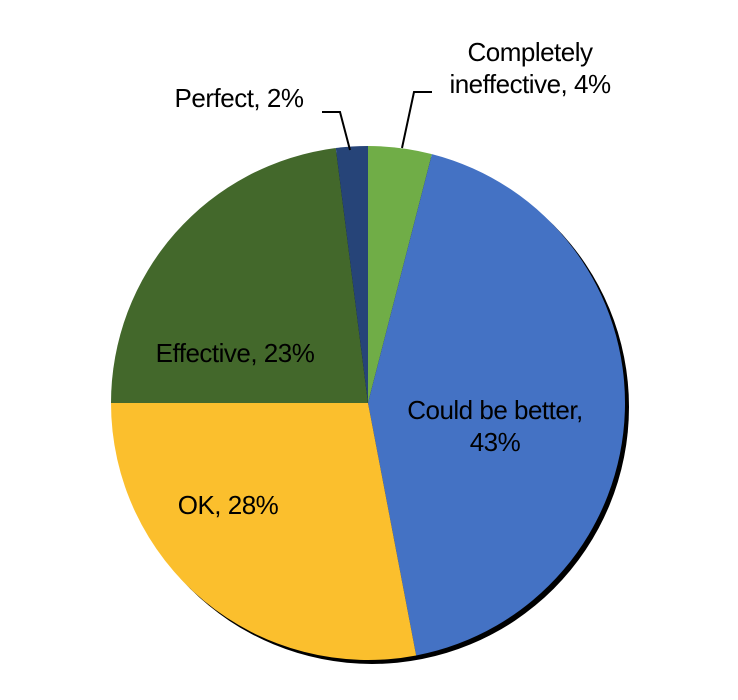 The height and width of the screenshot is (700, 738). Describe the element at coordinates (235, 353) in the screenshot. I see `slice-label: Effective, 23%` at that location.